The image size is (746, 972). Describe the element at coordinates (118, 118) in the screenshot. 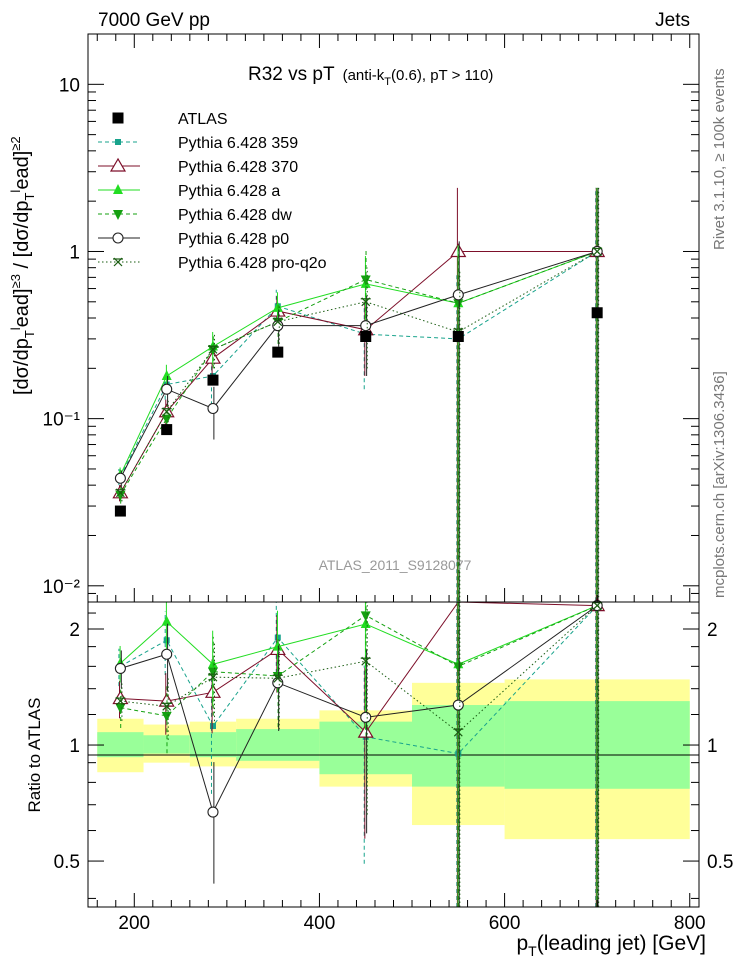

I see `legend-marker-atlas` at that location.